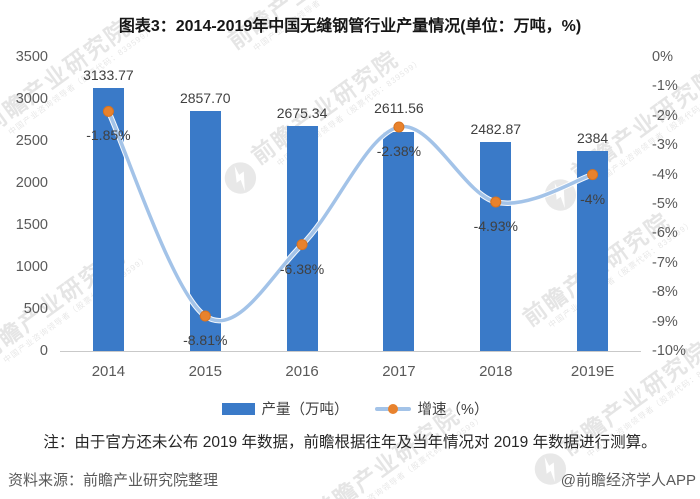  Describe the element at coordinates (35, 309) in the screenshot. I see `y-axis-left-tick-label: 500` at that location.